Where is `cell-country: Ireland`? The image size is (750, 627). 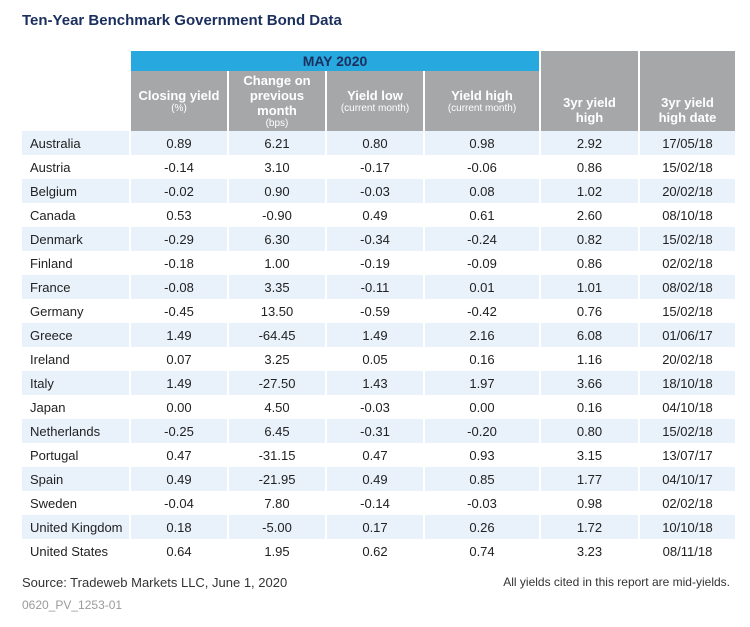 cell-country: Ireland is located at coordinates (50, 359).